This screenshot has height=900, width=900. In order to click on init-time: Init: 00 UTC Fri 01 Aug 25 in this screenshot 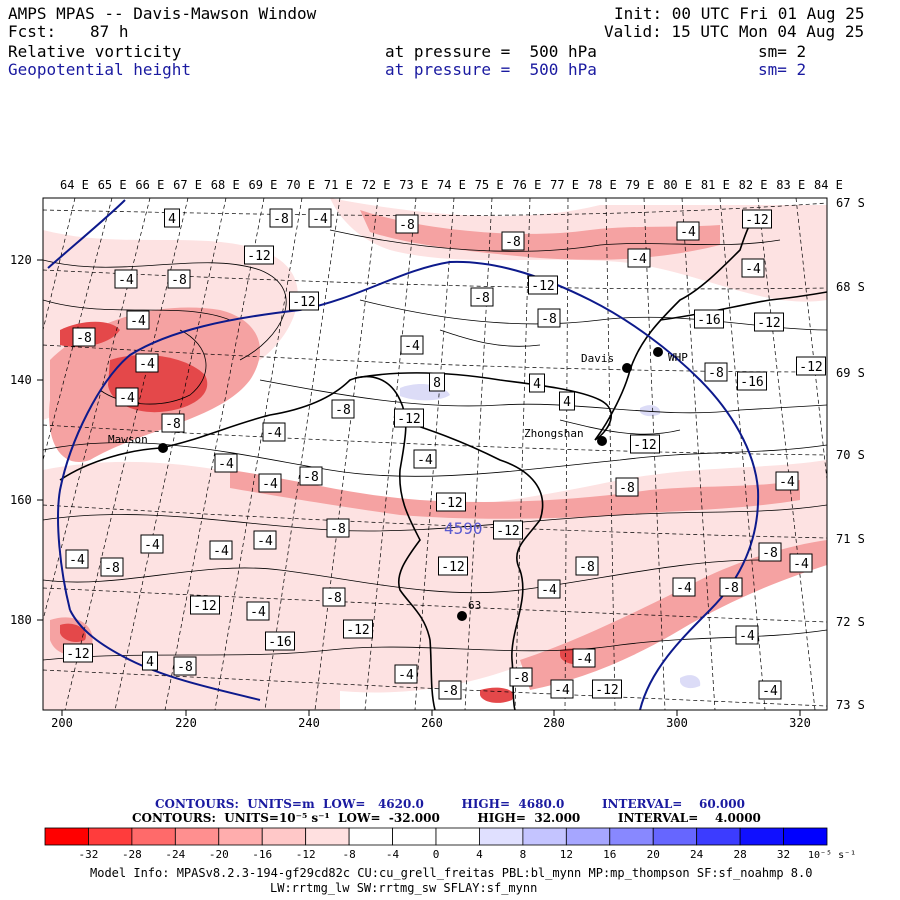, I will do `click(739, 13)`.